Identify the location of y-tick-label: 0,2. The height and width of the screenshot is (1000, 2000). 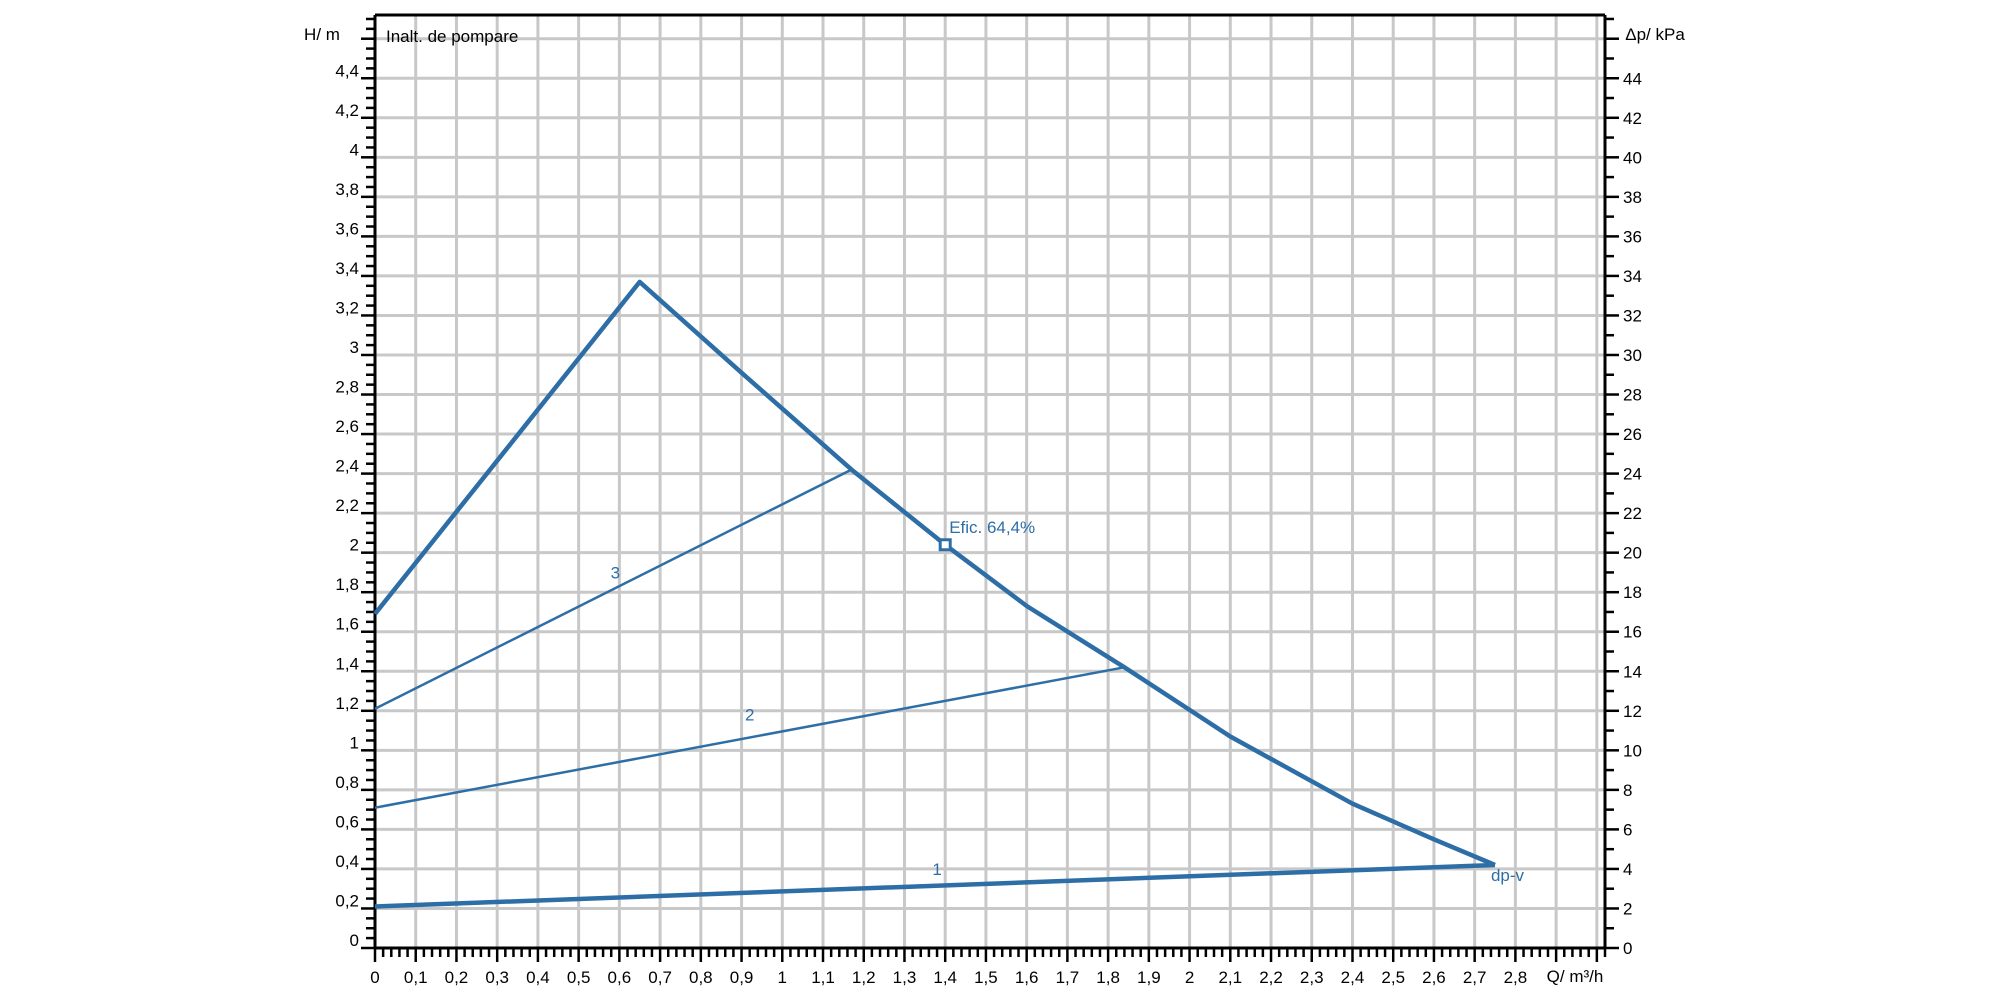
(347, 900).